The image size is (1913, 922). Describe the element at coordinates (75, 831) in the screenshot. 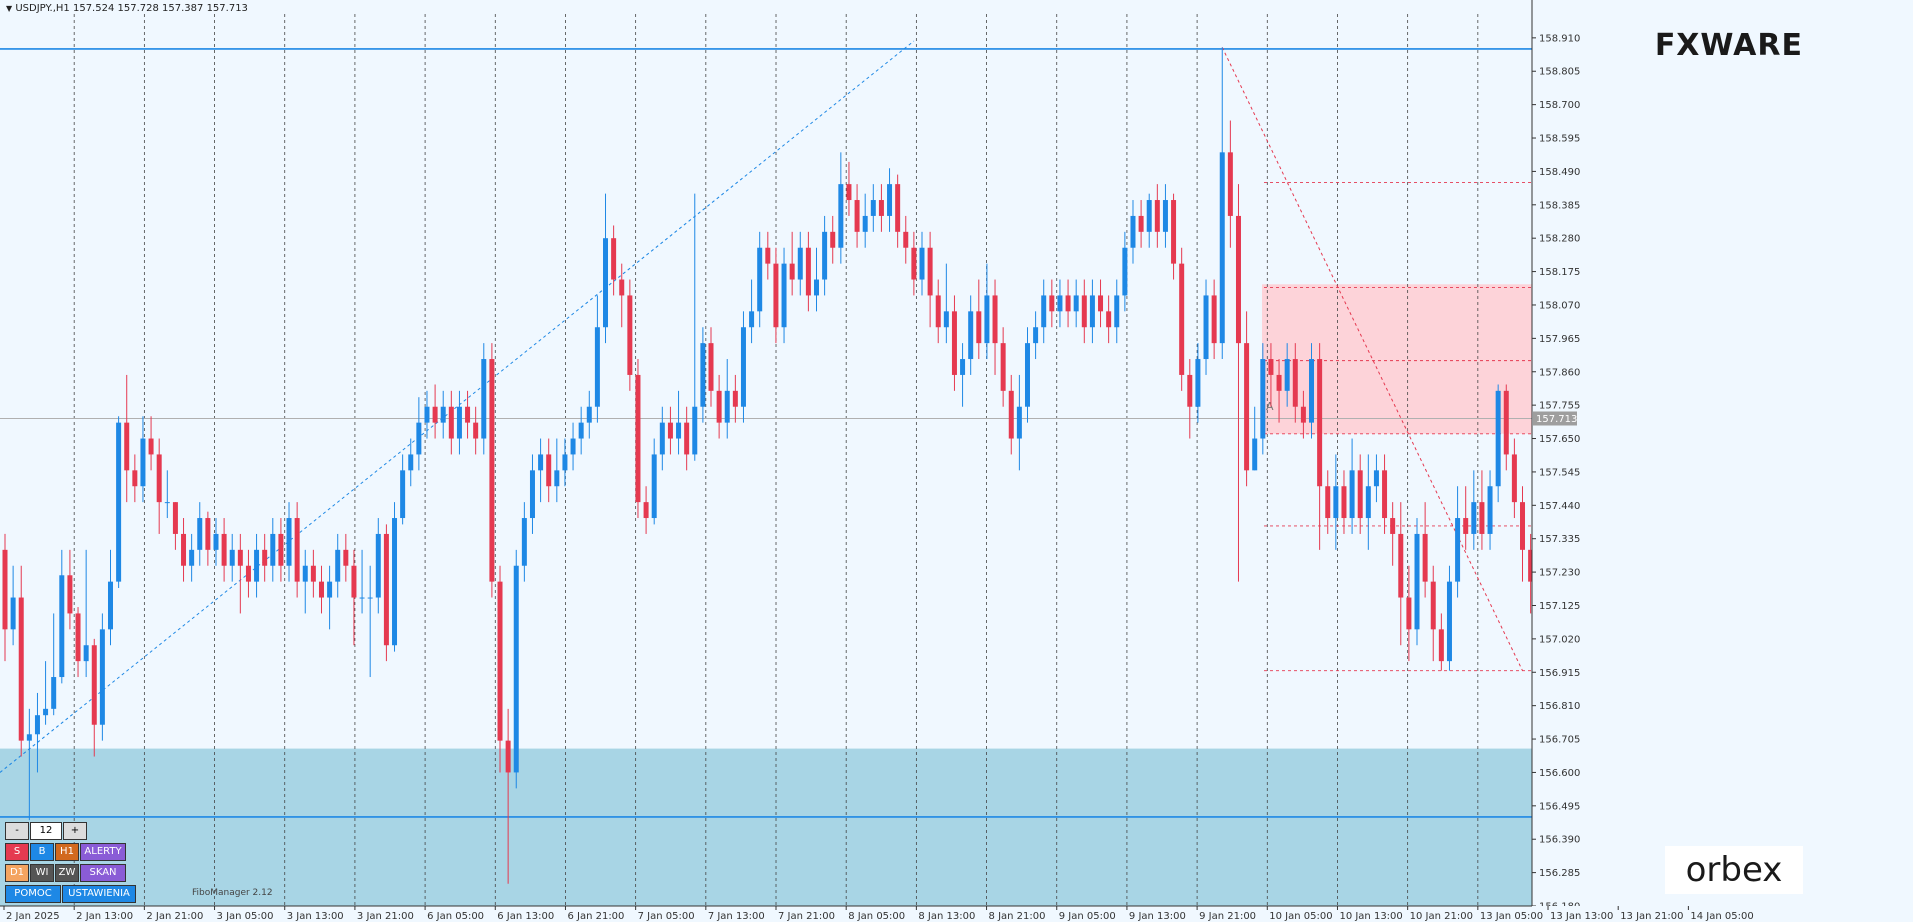

I see `increase-button: +` at that location.